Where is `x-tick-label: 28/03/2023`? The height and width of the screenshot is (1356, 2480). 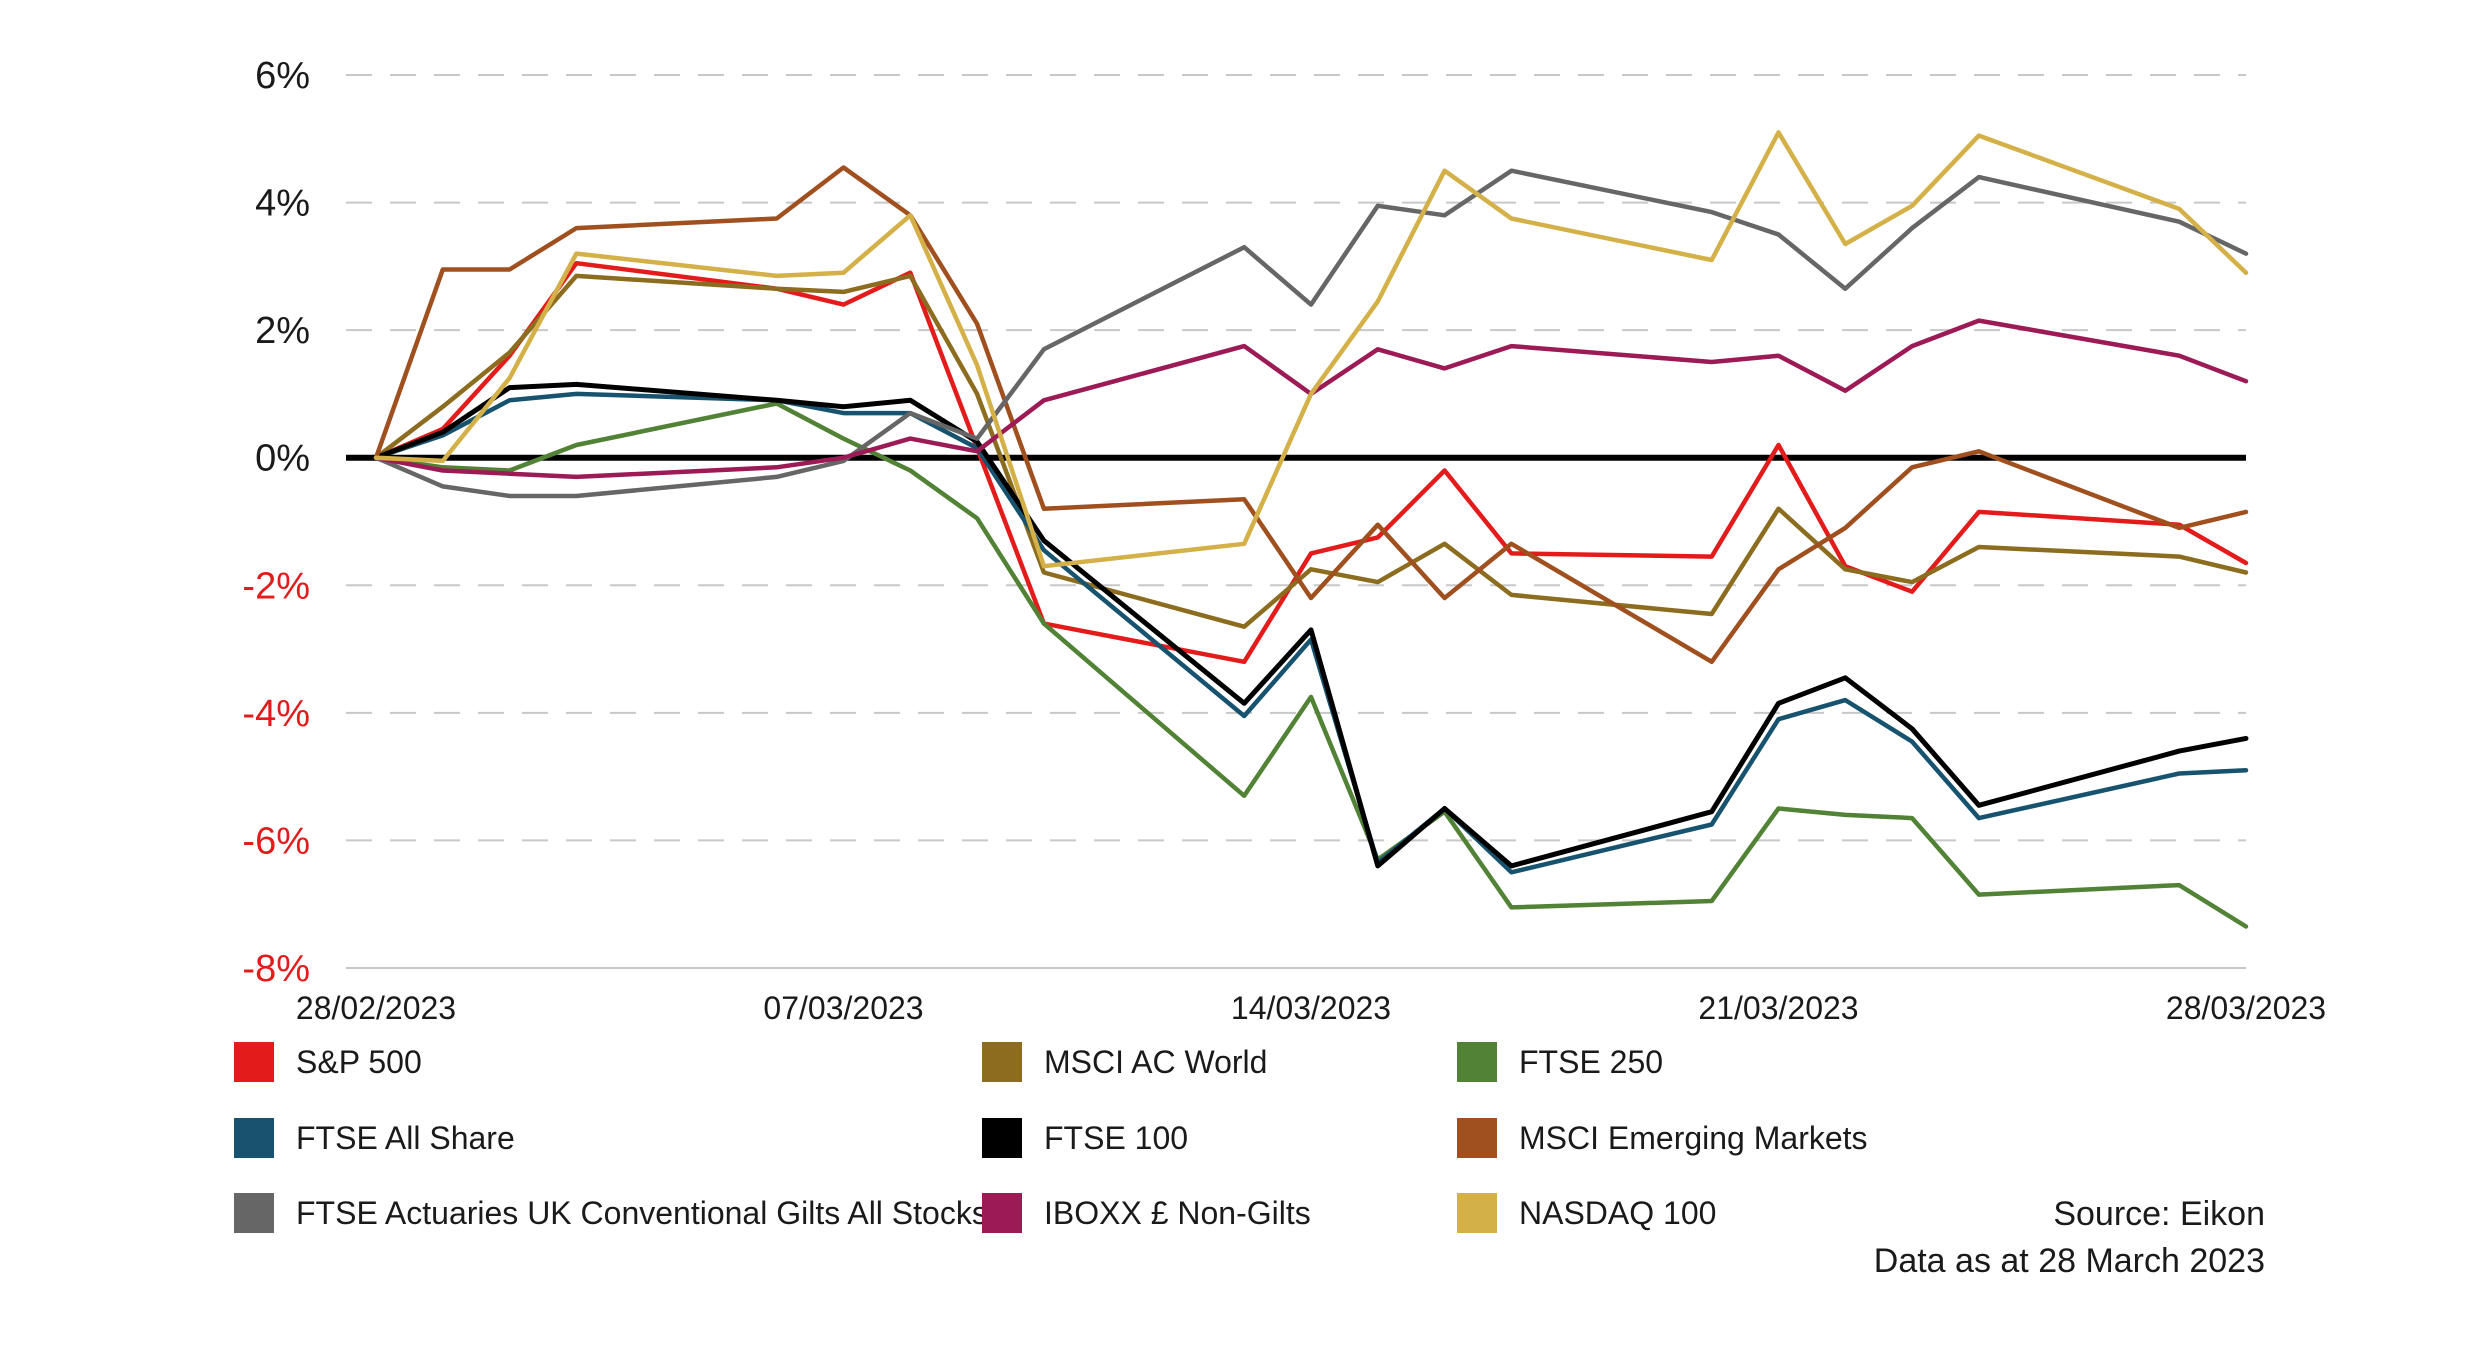 x-tick-label: 28/03/2023 is located at coordinates (2246, 1008).